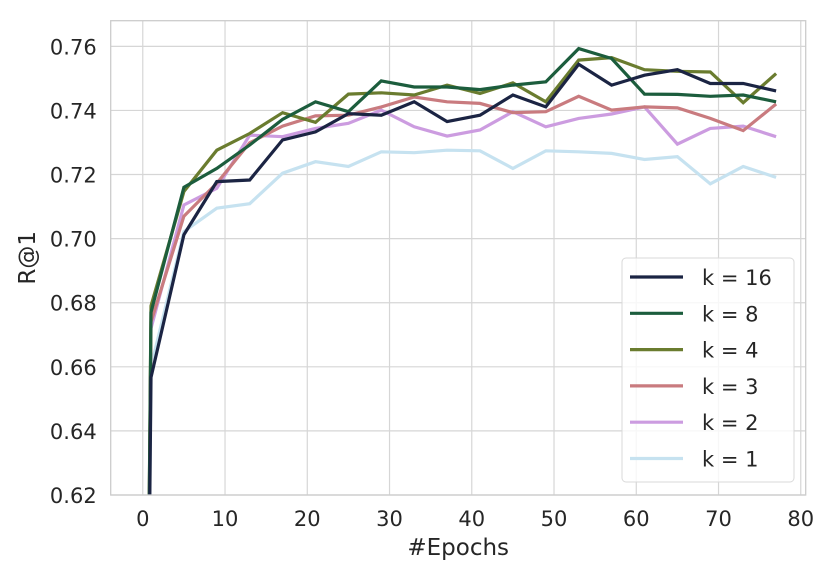 This screenshot has height=572, width=828. What do you see at coordinates (73, 47) in the screenshot?
I see `y-tick-label: 0.76` at bounding box center [73, 47].